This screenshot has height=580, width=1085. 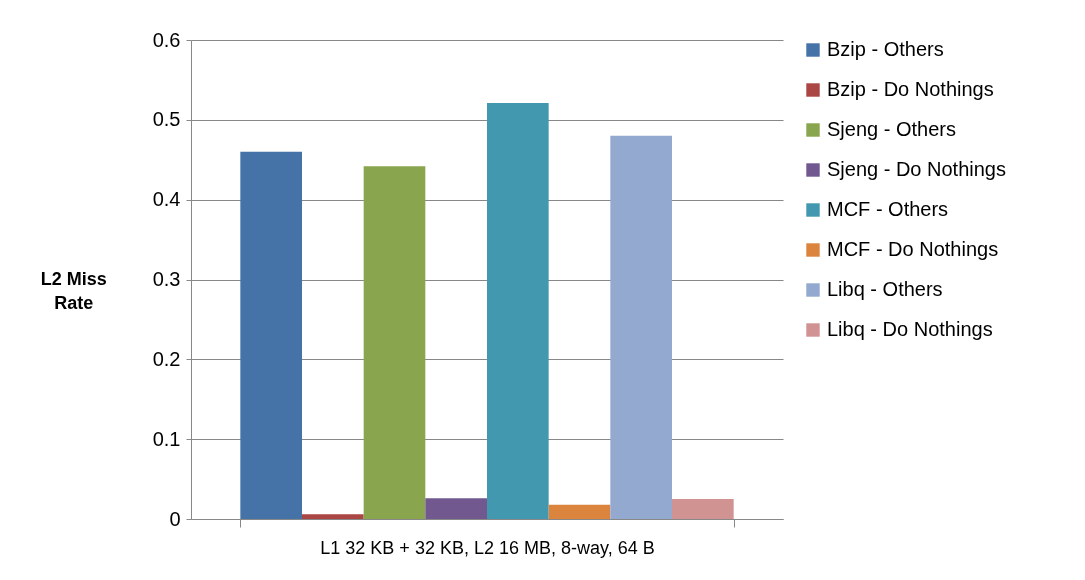 What do you see at coordinates (166, 358) in the screenshot?
I see `y-tick-label: 0.2` at bounding box center [166, 358].